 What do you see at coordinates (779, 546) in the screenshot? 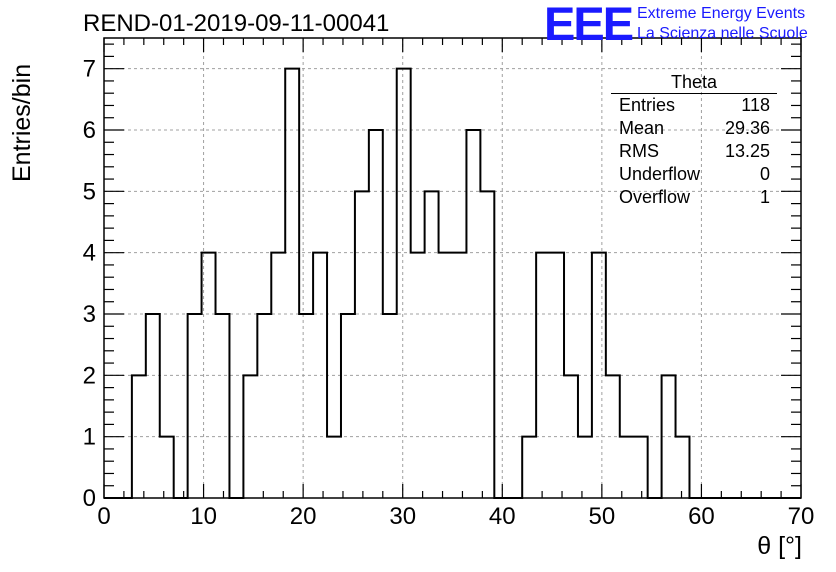
I see `x-axis-label: θ [°]` at bounding box center [779, 546].